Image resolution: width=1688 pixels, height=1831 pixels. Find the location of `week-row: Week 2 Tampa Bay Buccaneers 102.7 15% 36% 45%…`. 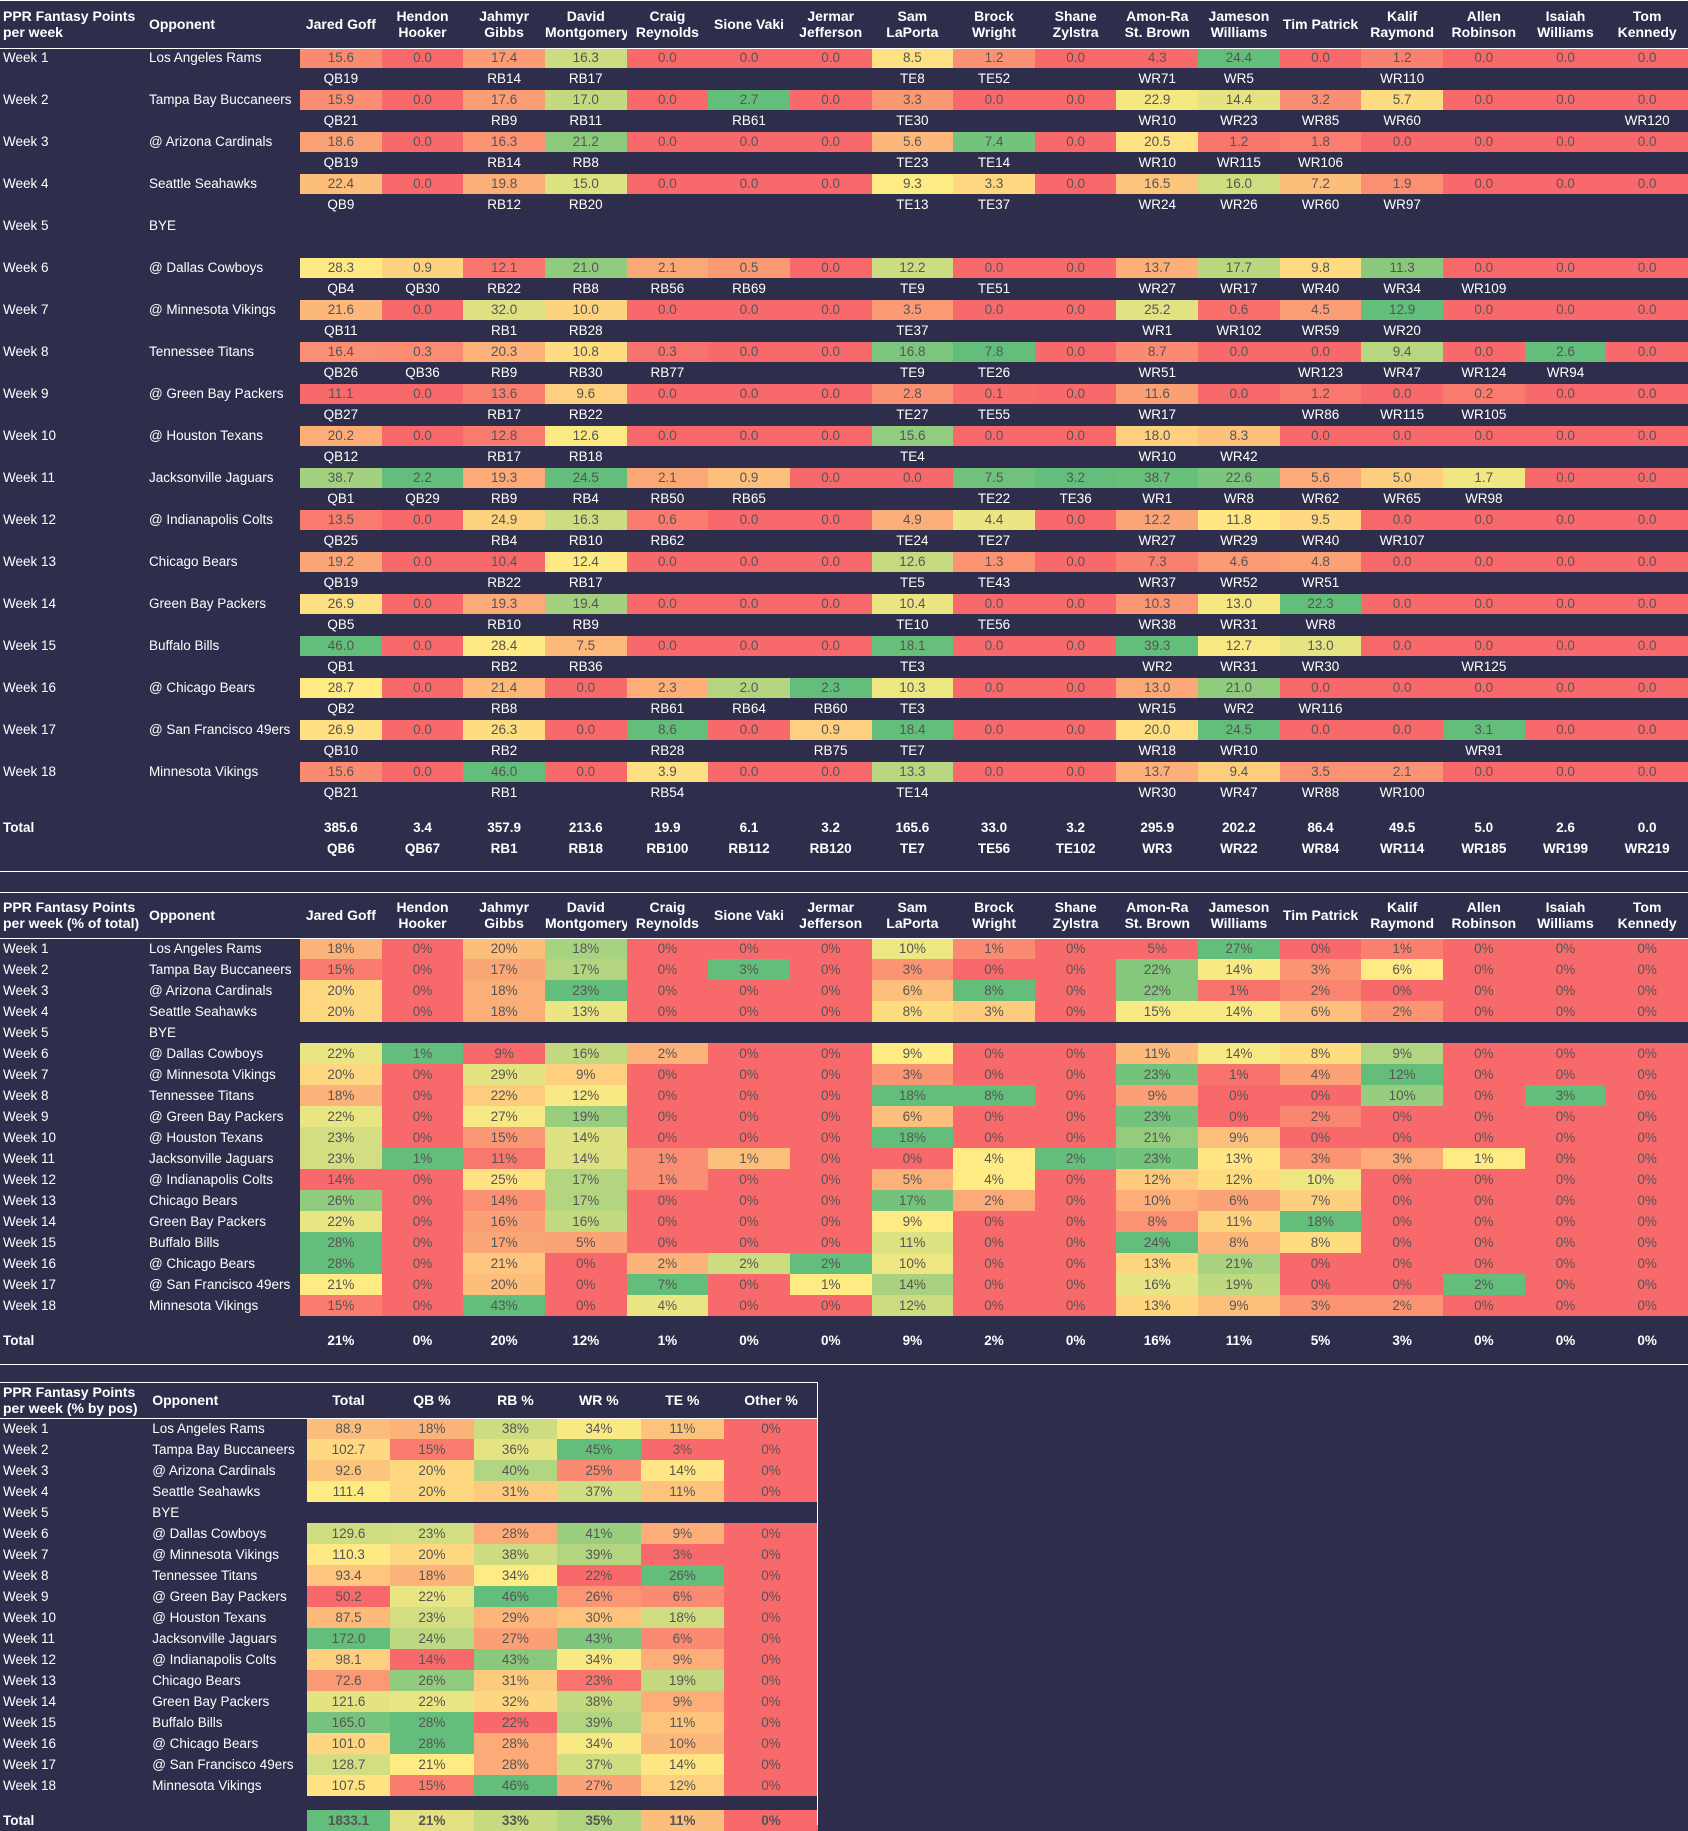

week-row: Week 2 Tampa Bay Buccaneers 102.7 15% 36% 45%… is located at coordinates (409, 1449).